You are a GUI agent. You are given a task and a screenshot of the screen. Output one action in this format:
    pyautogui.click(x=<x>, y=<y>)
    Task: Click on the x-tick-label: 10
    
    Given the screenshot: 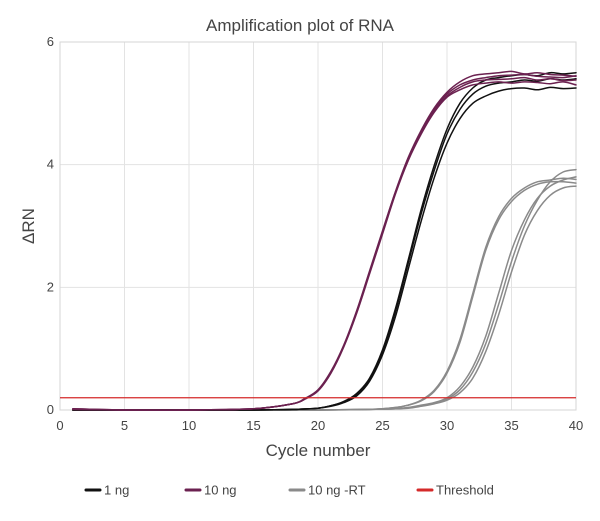 What is the action you would take?
    pyautogui.click(x=189, y=425)
    